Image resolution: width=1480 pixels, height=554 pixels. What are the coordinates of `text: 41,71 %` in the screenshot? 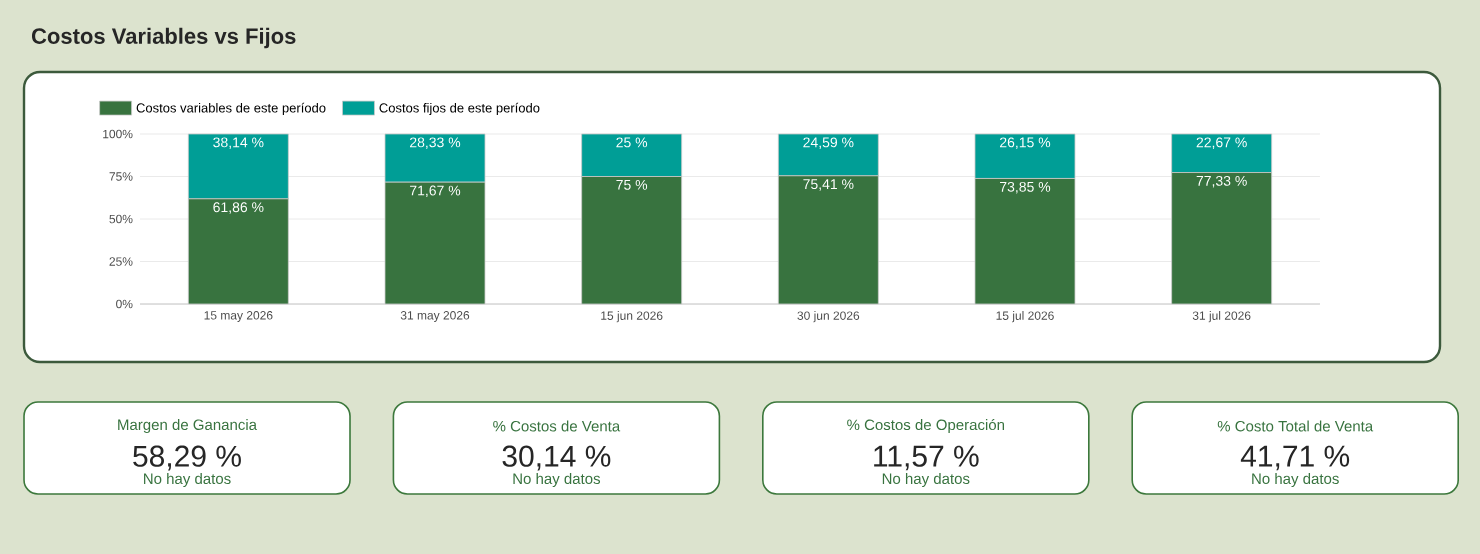 It's located at (1295, 458).